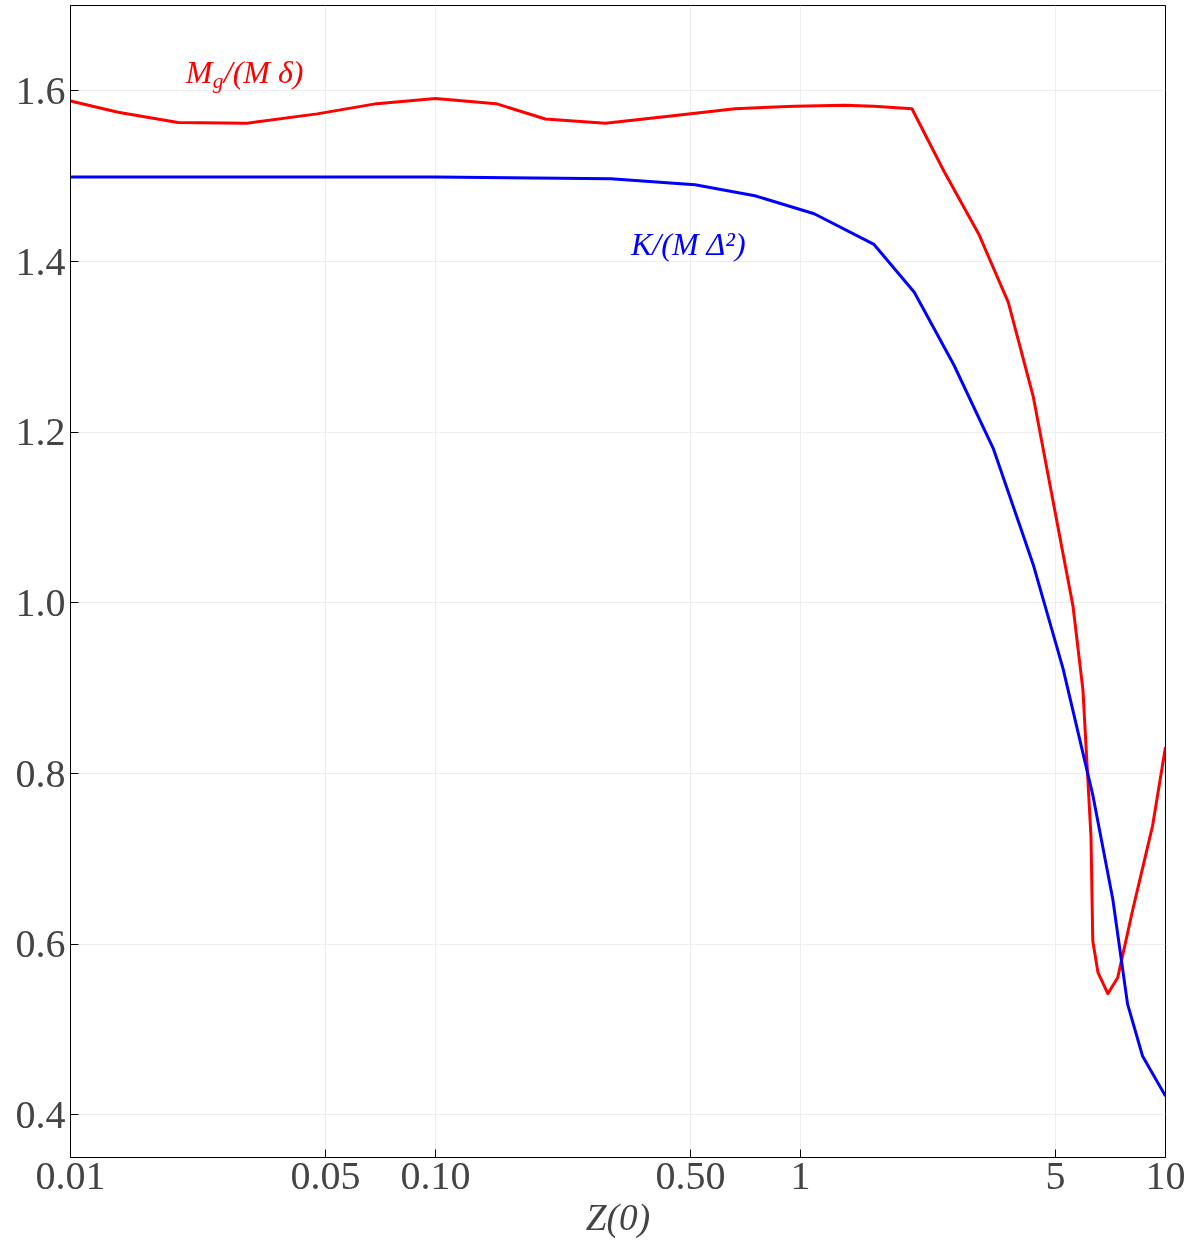  I want to click on x-tick-label: 0.10, so click(435, 1175).